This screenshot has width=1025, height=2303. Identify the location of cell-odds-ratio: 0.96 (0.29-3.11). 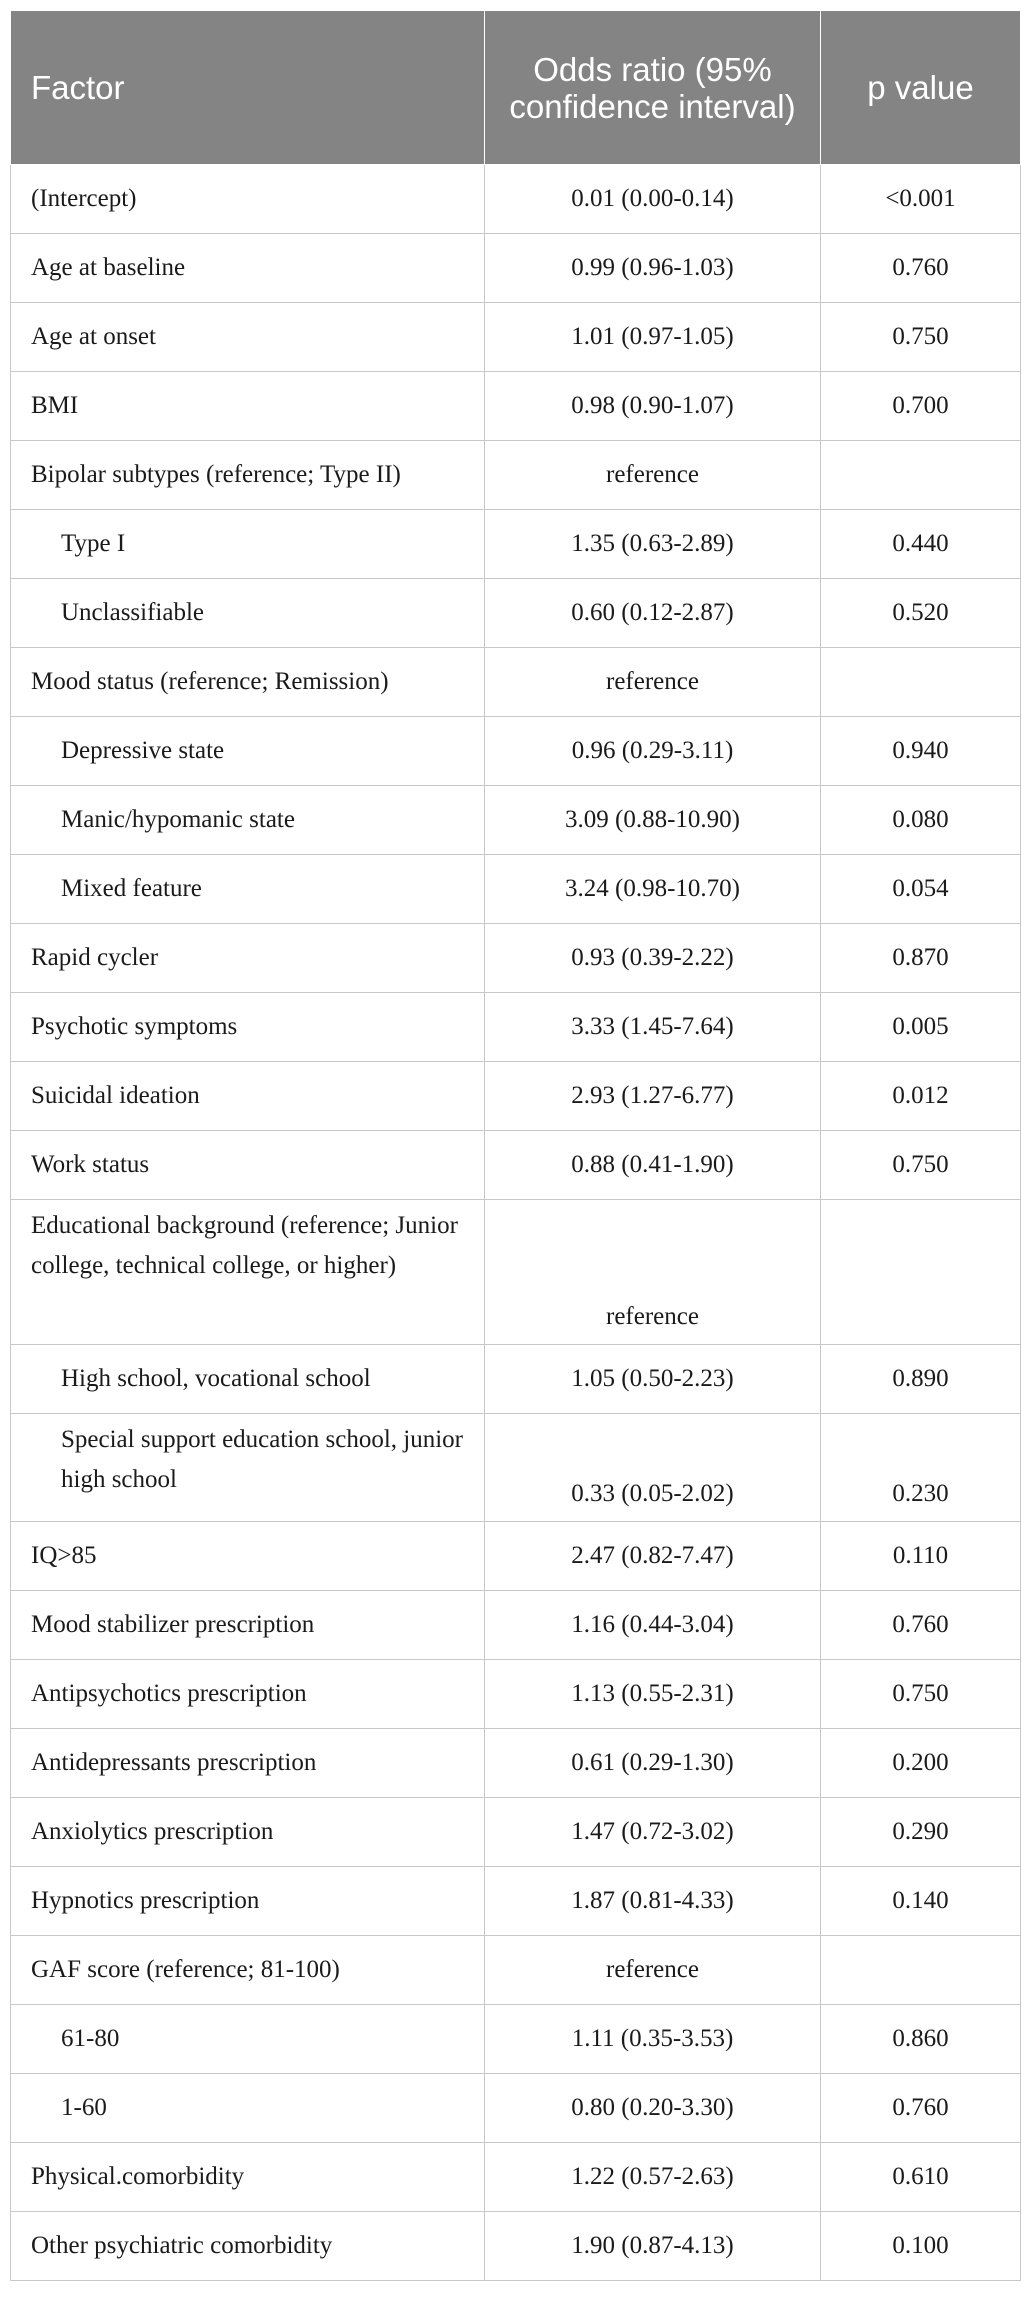
(652, 751).